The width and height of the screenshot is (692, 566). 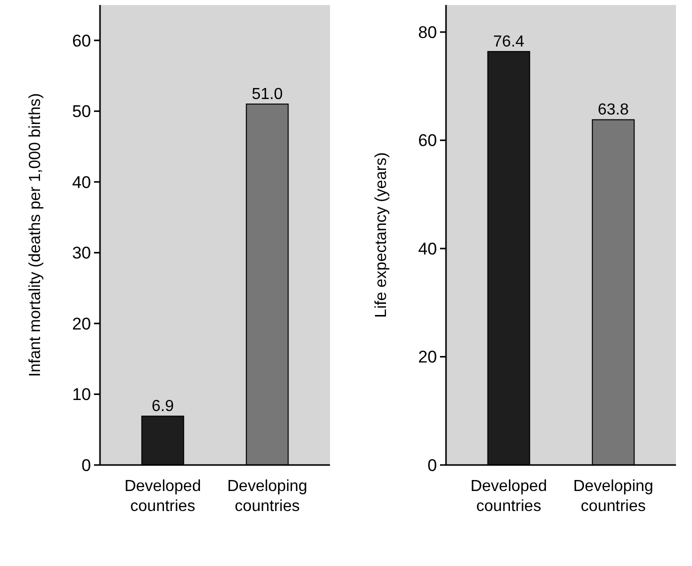 What do you see at coordinates (508, 42) in the screenshot?
I see `data-label: 76.4` at bounding box center [508, 42].